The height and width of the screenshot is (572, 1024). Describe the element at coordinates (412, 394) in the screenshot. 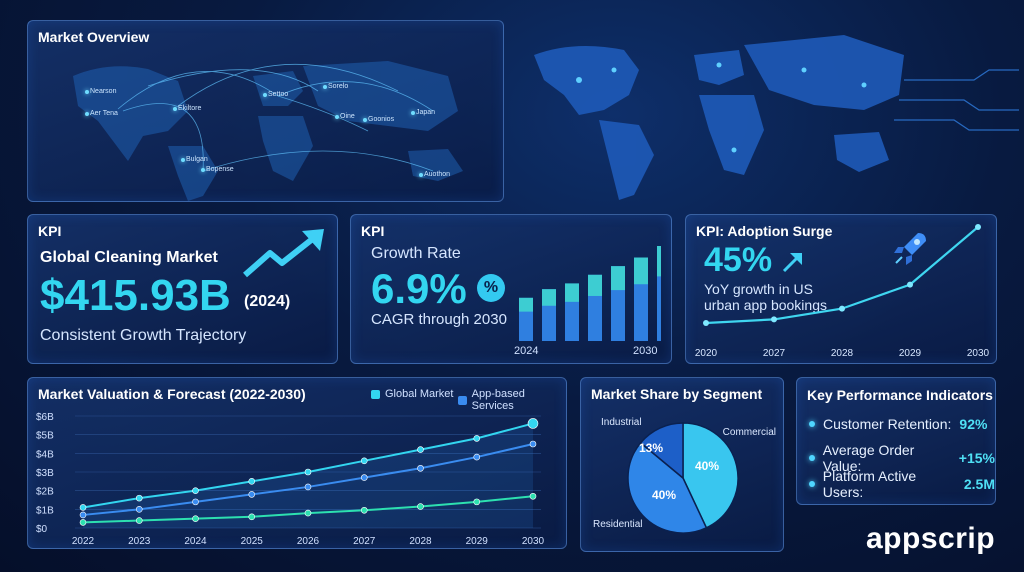

I see `legend-global-market: Global Market` at that location.